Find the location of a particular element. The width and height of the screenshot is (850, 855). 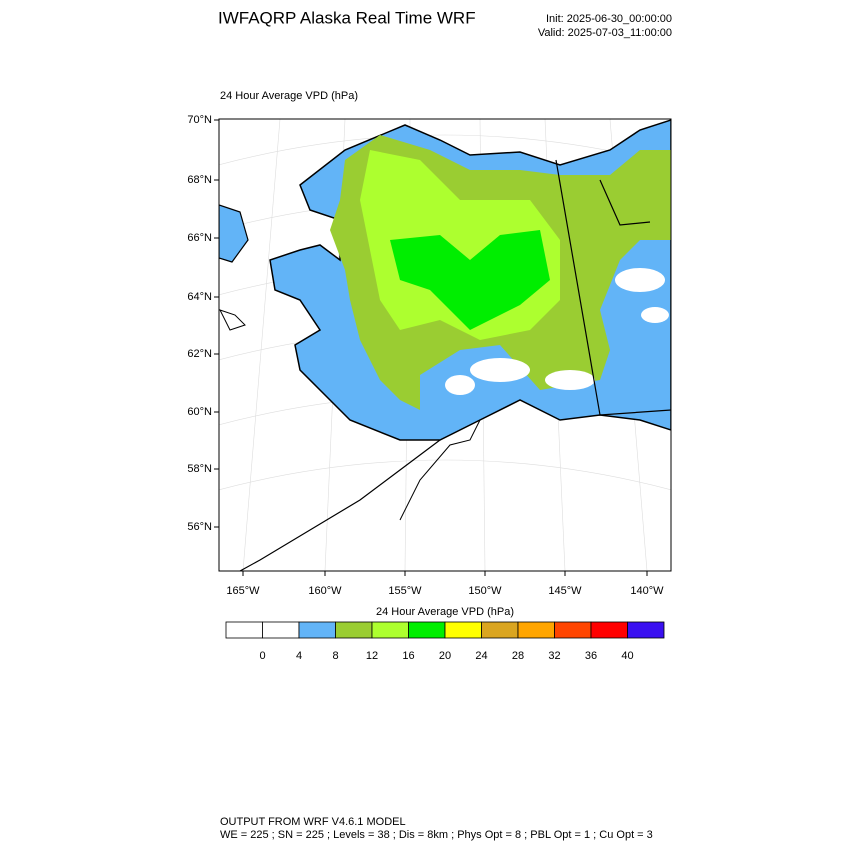

colorbar-label: 20 is located at coordinates (445, 656).